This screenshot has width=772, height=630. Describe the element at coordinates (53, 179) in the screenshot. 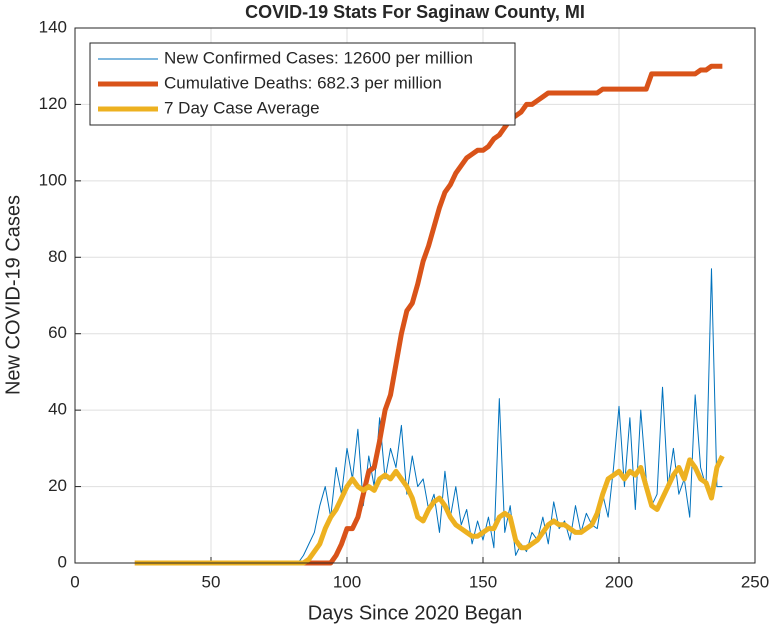

I see `y-tick-label: 100` at that location.